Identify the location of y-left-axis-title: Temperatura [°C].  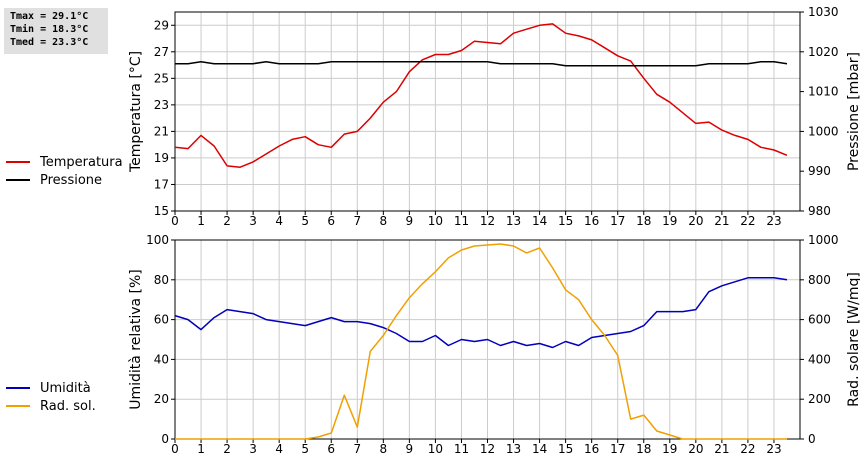
(136, 112).